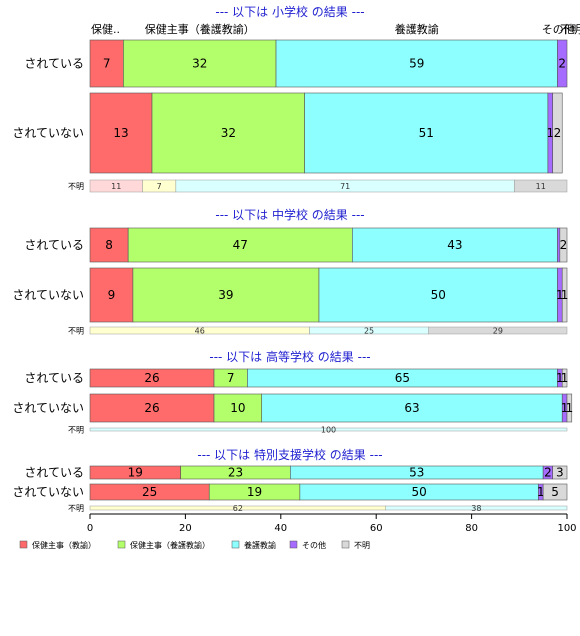  Describe the element at coordinates (289, 454) in the screenshot. I see `section-title: --- 以下は 特別支援学校 の結果 ---` at that location.